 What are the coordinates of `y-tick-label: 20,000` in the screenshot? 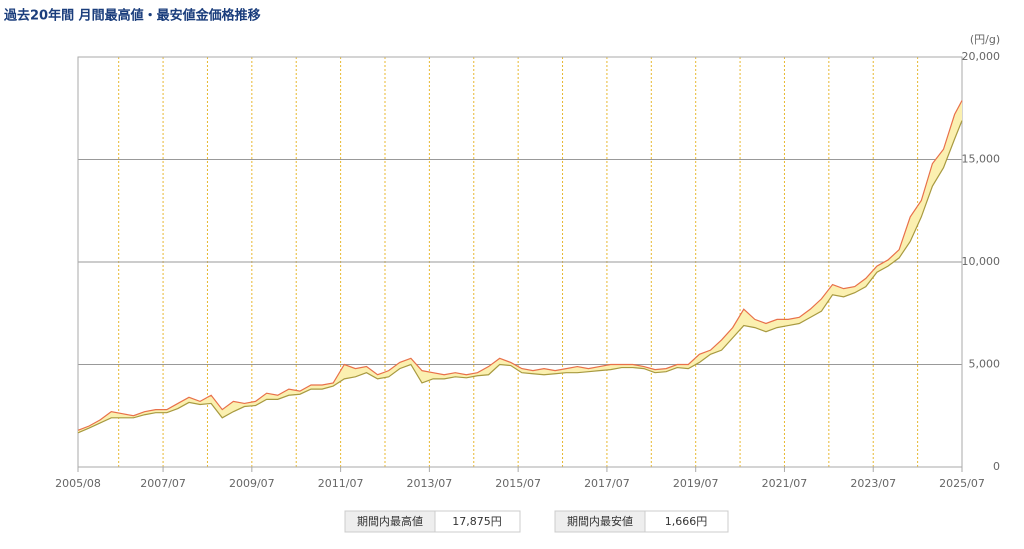 It's located at (981, 56).